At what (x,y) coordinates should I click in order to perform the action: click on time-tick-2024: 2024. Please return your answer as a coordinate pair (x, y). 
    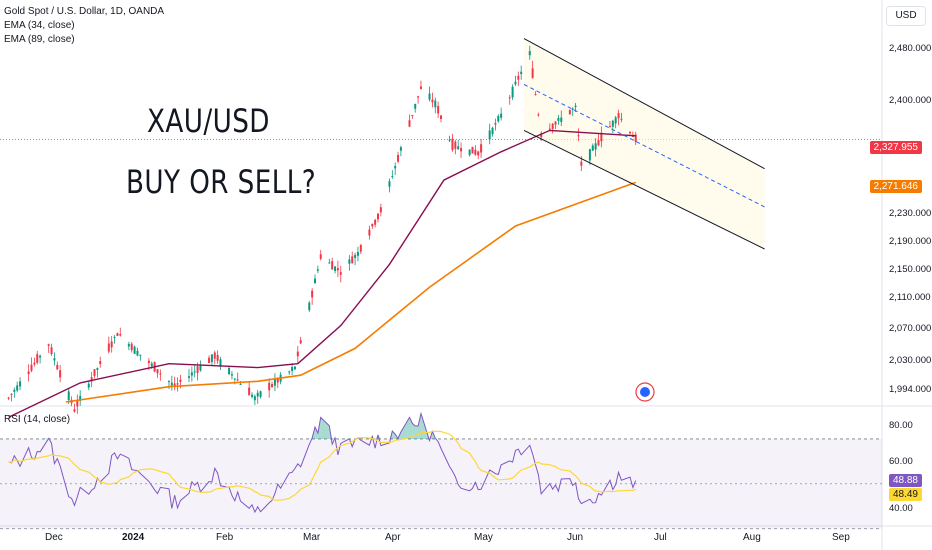
    Looking at the image, I should click on (133, 537).